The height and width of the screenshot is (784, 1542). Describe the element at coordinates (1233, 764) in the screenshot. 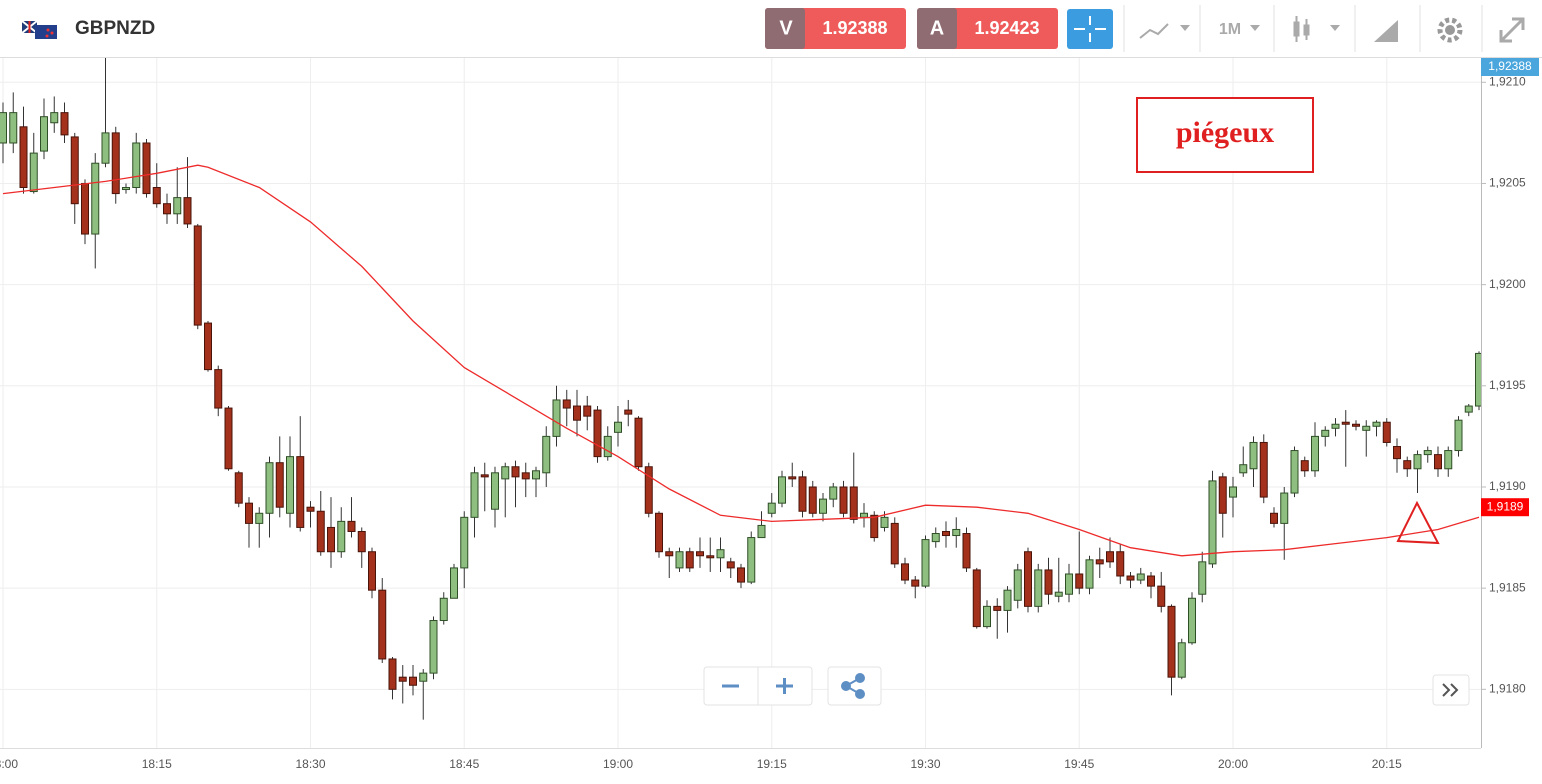

I see `x-tick-label: 20:00` at that location.